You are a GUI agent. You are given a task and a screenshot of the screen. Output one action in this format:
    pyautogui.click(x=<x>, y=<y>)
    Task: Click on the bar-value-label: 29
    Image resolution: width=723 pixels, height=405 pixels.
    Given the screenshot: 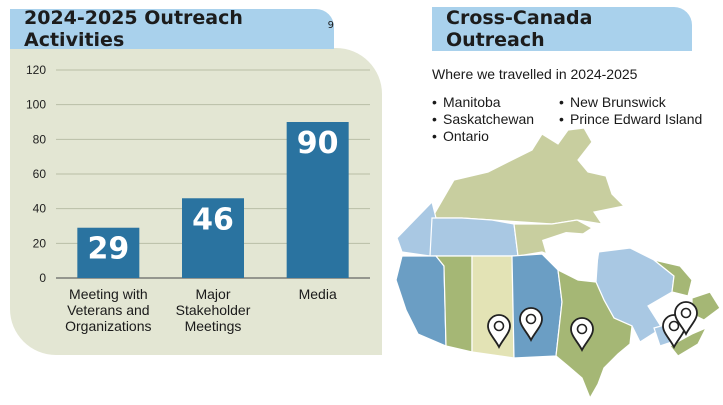 What is the action you would take?
    pyautogui.click(x=108, y=249)
    